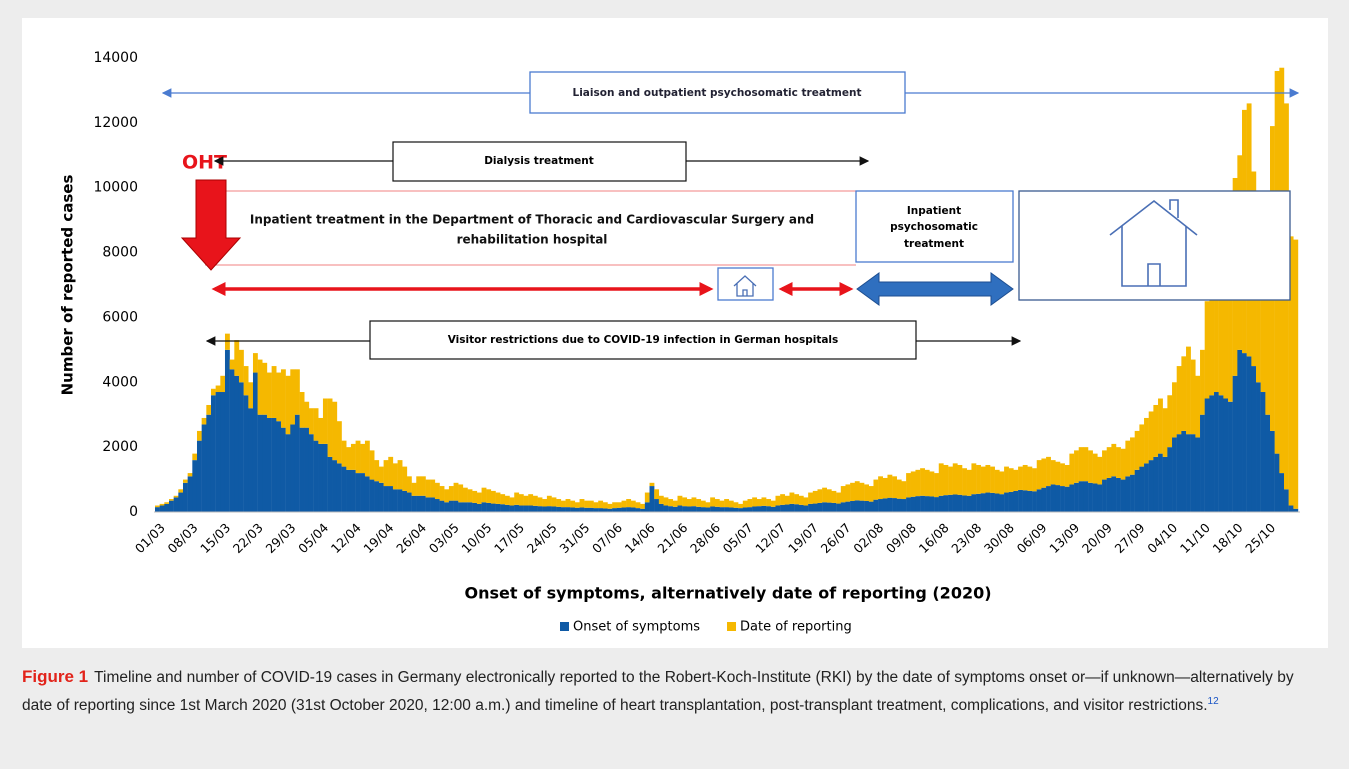 The width and height of the screenshot is (1349, 769). What do you see at coordinates (115, 188) in the screenshot?
I see `y-tick-label: 10000` at bounding box center [115, 188].